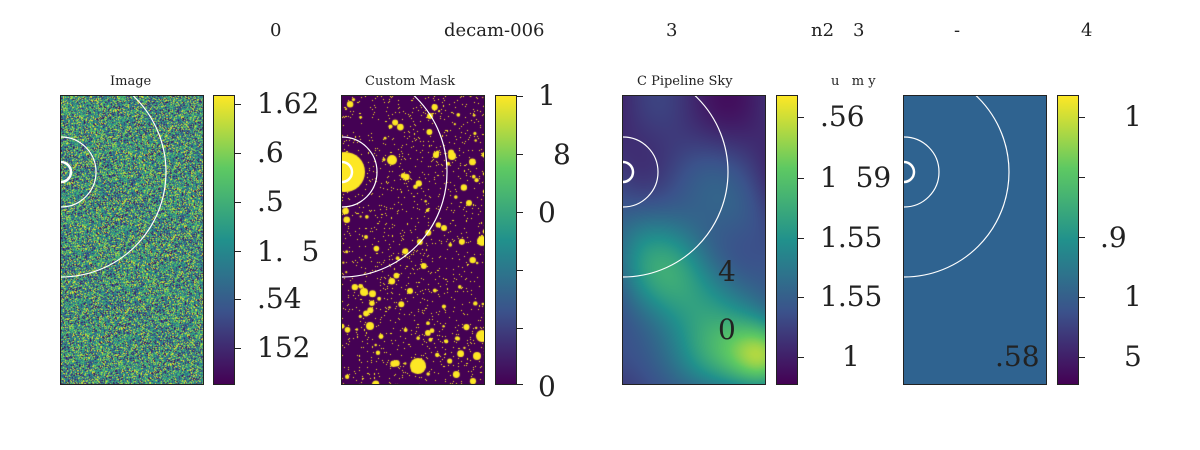 The height and width of the screenshot is (450, 1200). What do you see at coordinates (1017, 356) in the screenshot?
I see `panel-annotation: .58` at bounding box center [1017, 356].